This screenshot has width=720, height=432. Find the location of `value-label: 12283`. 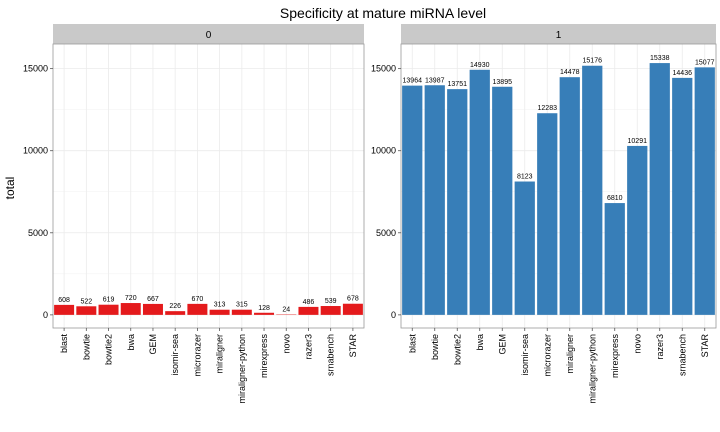

value-label: 12283 is located at coordinates (548, 108).